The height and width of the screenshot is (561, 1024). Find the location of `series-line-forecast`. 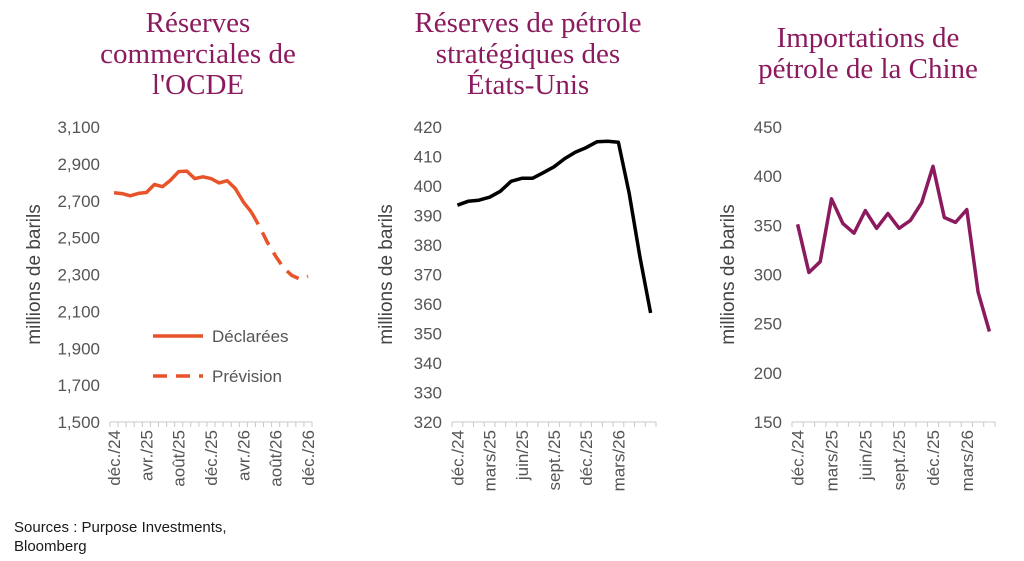

series-line-forecast is located at coordinates (279, 246).